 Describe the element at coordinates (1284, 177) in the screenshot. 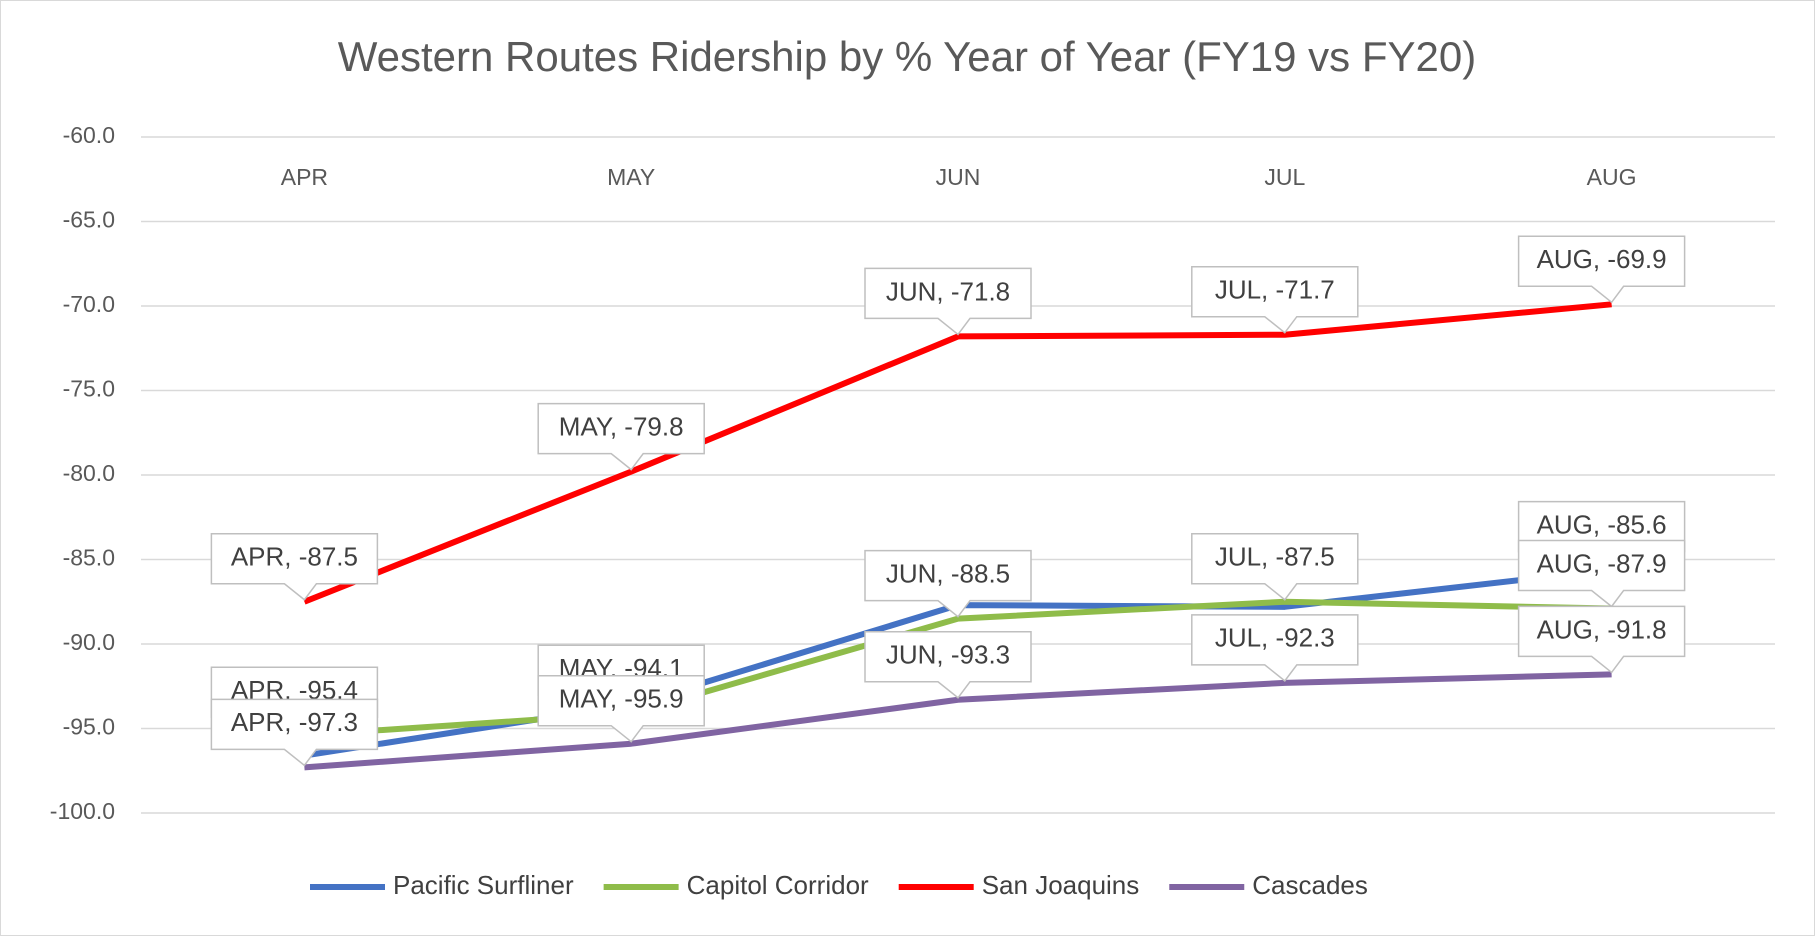

I see `x-tick-label: JUL` at that location.